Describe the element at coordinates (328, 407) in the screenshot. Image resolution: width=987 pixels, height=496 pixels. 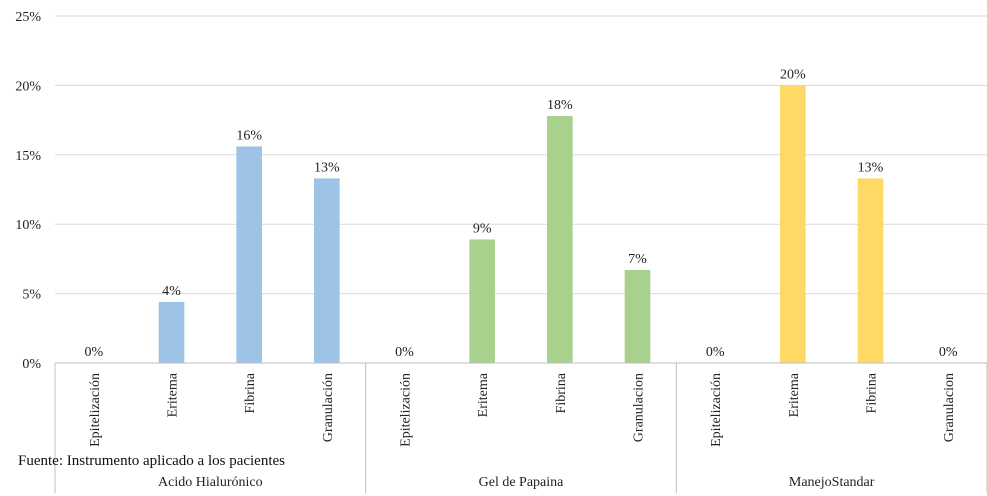
I see `category-label: Granulación` at that location.